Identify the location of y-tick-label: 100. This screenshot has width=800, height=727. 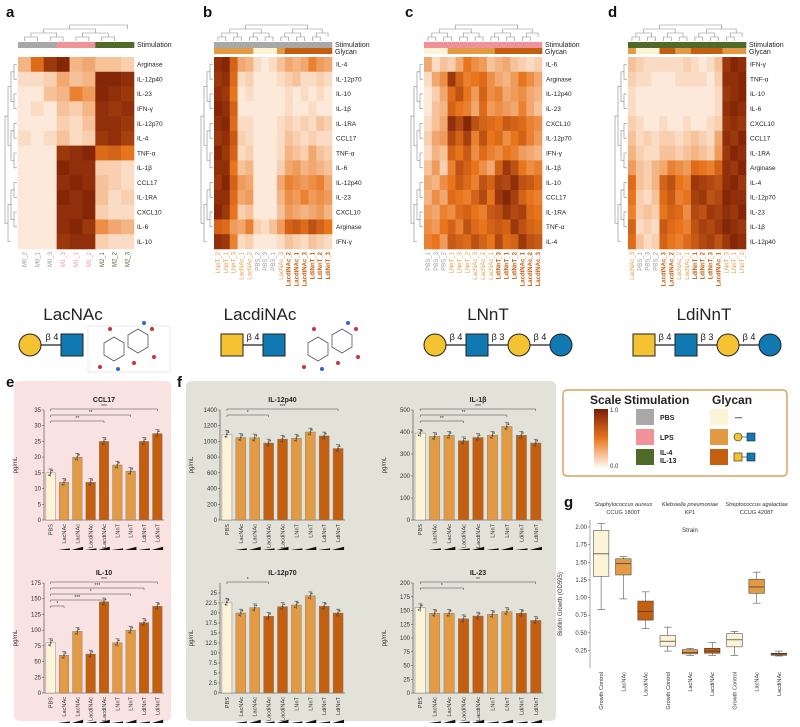
(36, 631).